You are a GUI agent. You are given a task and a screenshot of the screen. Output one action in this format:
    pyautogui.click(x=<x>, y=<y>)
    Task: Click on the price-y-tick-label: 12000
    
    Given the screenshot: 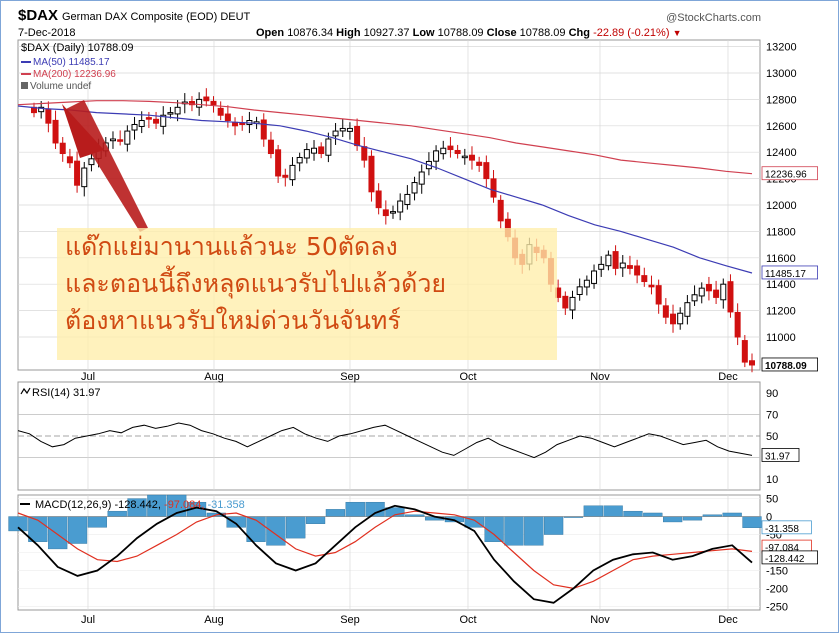 What is the action you would take?
    pyautogui.click(x=781, y=206)
    